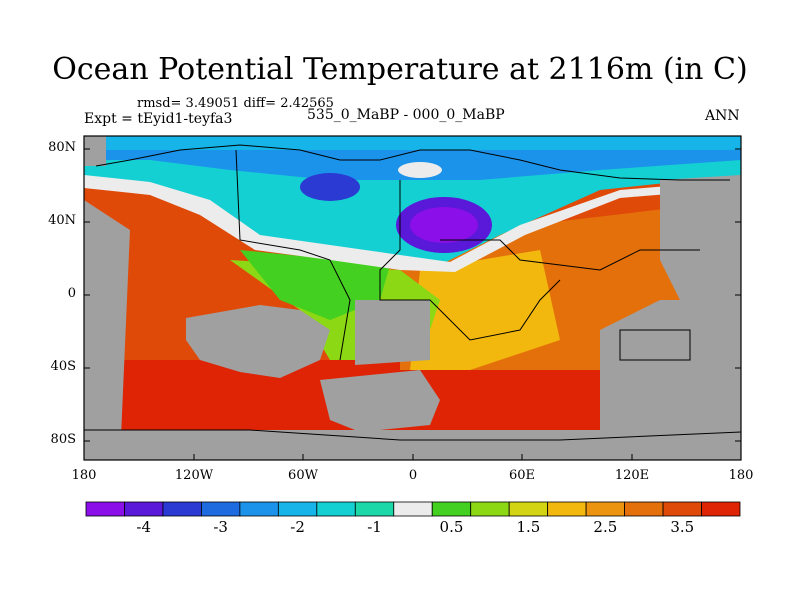  Describe the element at coordinates (451, 527) in the screenshot. I see `colorbar-label: 0.5` at that location.